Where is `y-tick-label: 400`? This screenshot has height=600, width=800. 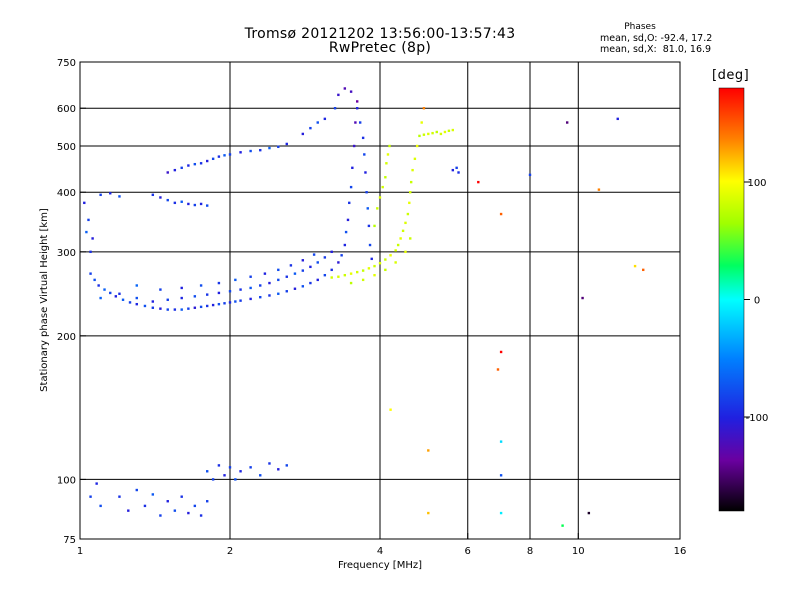 y-tick-label: 400 is located at coordinates (66, 193).